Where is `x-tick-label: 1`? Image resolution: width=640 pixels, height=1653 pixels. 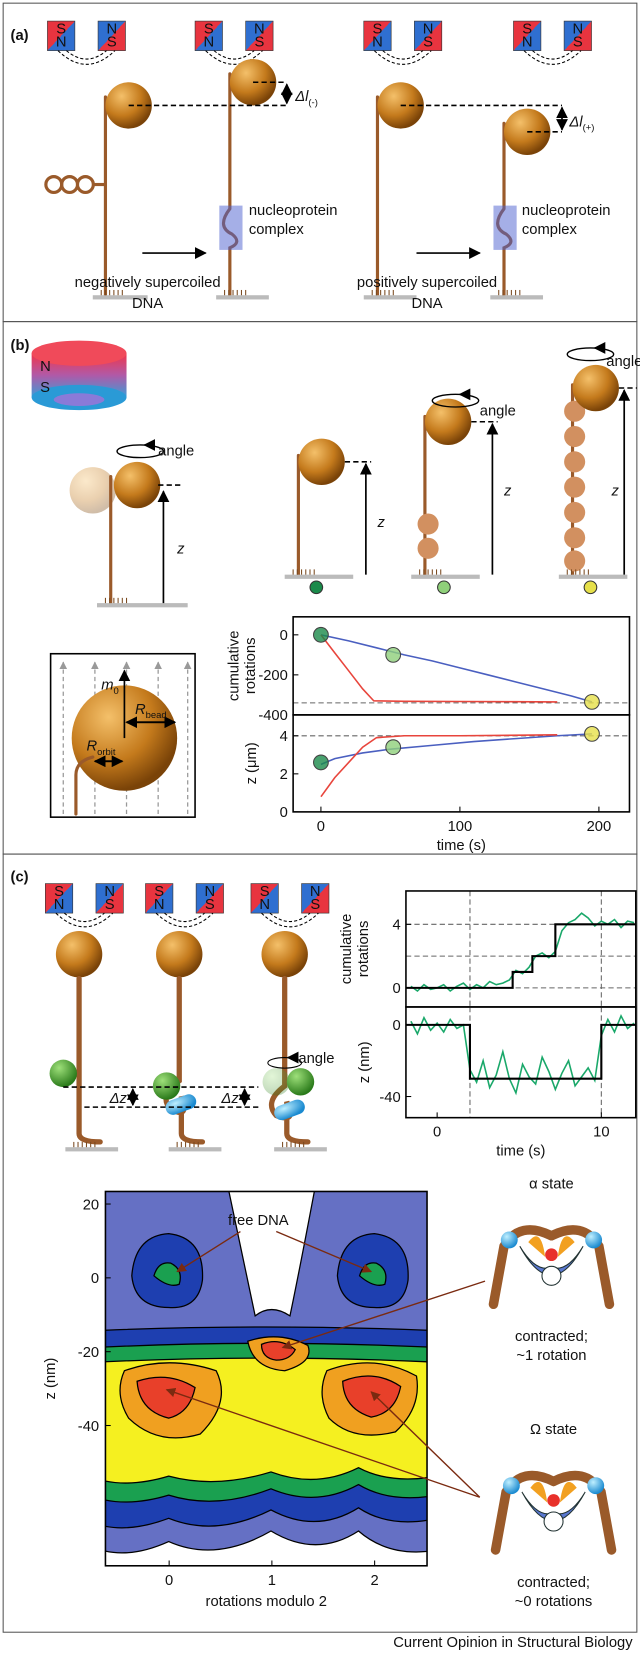
x-tick-label: 1 is located at coordinates (272, 1581).